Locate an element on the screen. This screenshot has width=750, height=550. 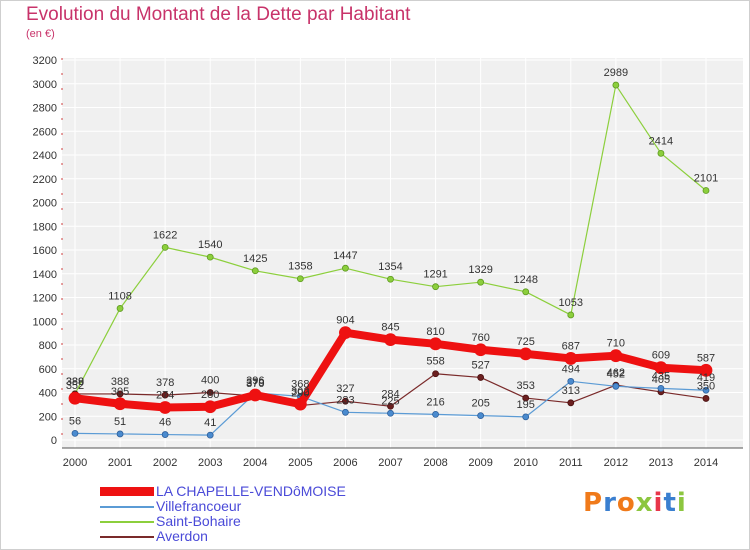
data-label: 587 is located at coordinates (706, 358).